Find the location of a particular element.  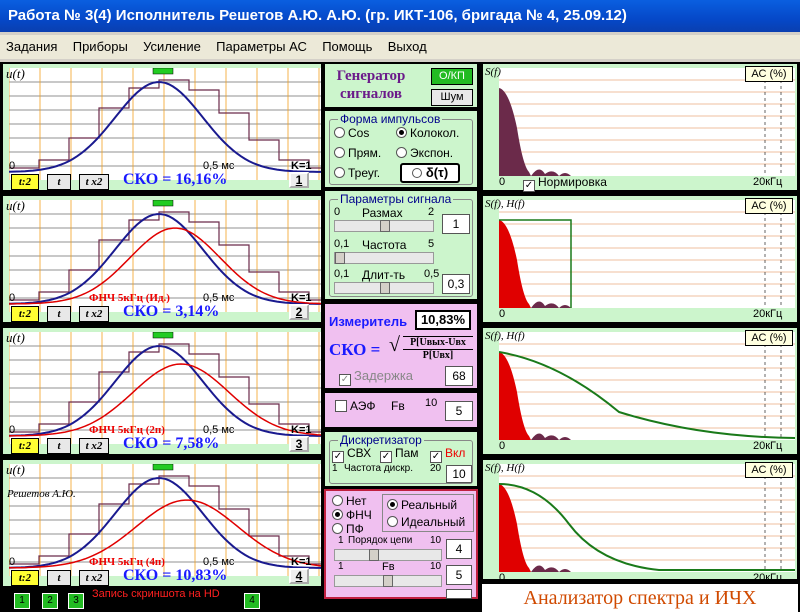

radio-filter-lpf: ФНЧ is located at coordinates (352, 515).